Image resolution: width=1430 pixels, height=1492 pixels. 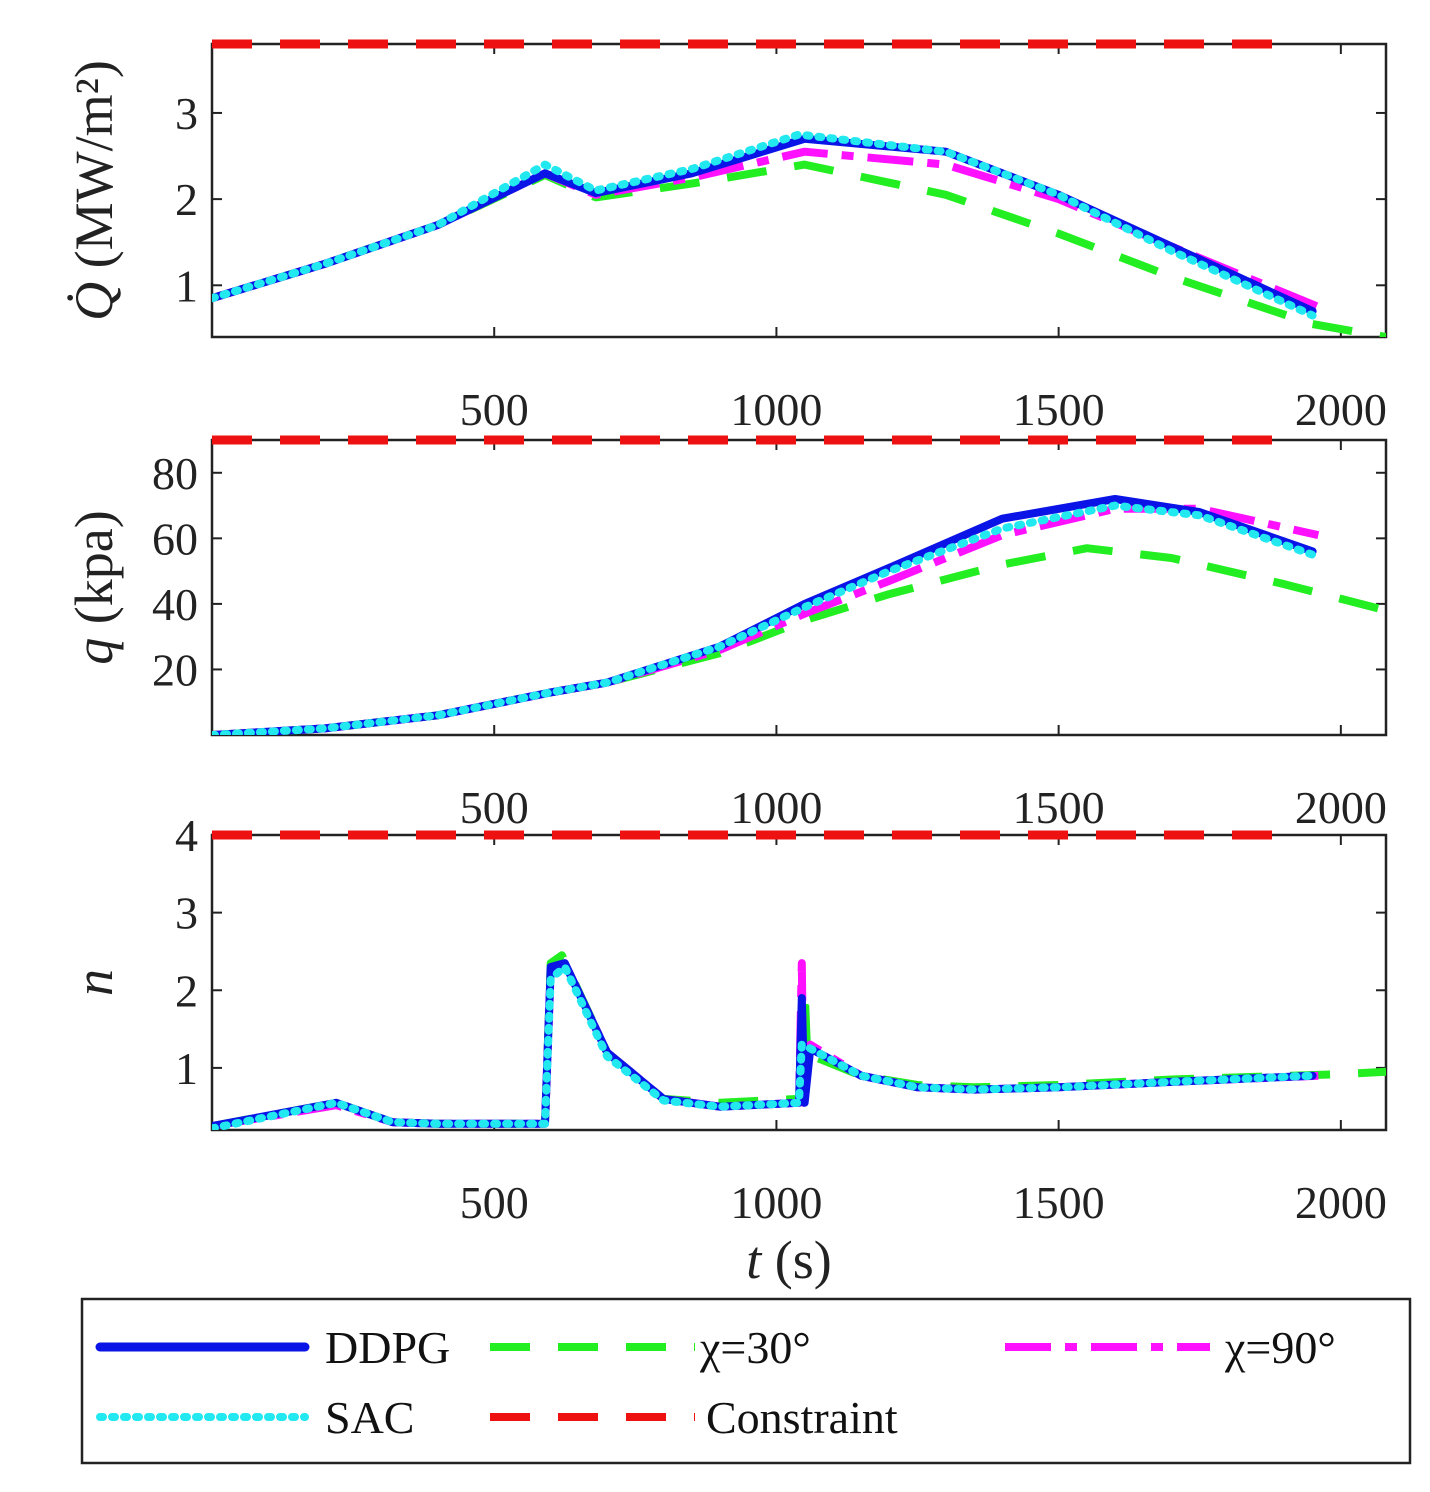 I want to click on y-axis-label: q (kpa), so click(x=94, y=587).